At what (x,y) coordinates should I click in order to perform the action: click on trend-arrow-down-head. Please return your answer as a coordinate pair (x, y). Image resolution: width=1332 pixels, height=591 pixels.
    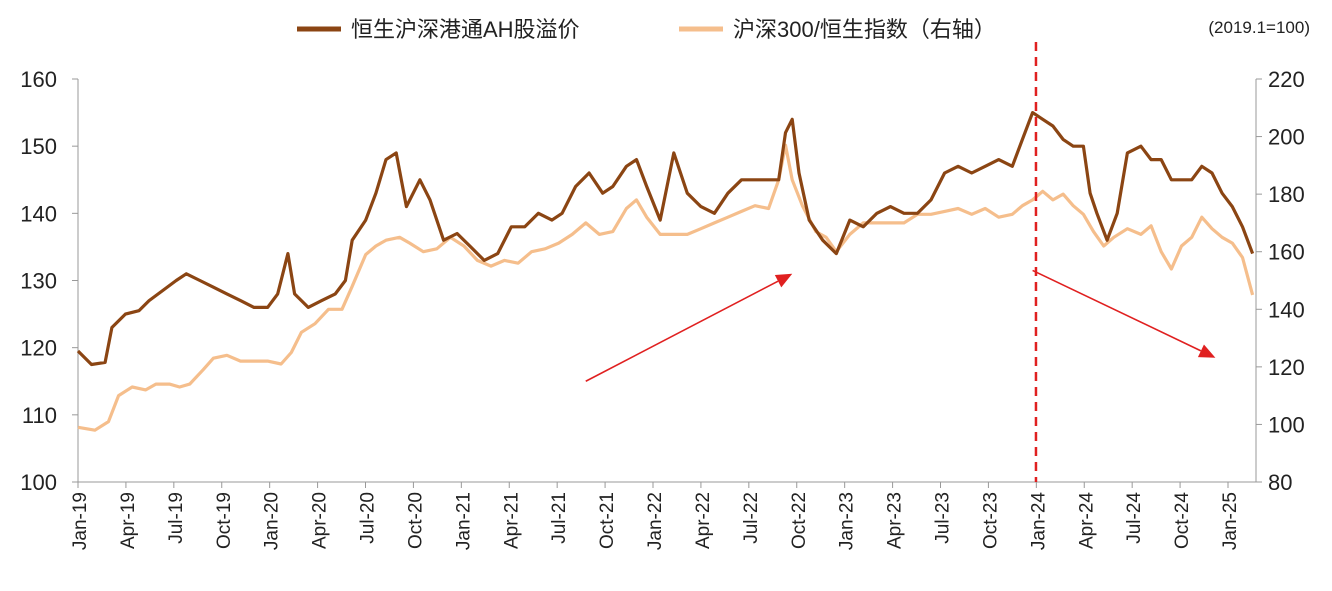
    Looking at the image, I should click on (1206, 351).